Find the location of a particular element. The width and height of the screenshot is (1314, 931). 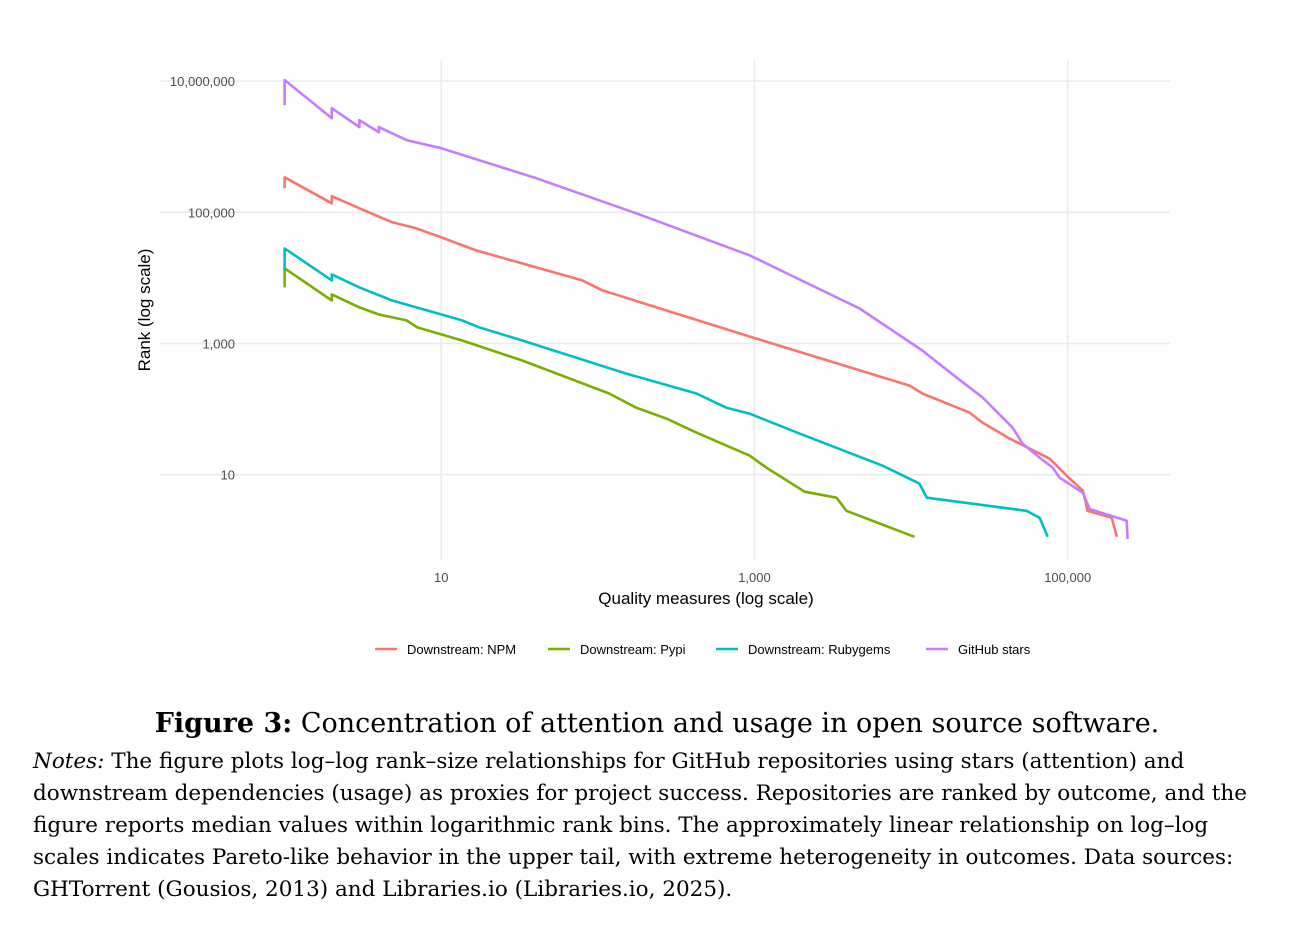

y-tick-label: 10,000,000 is located at coordinates (202, 81).